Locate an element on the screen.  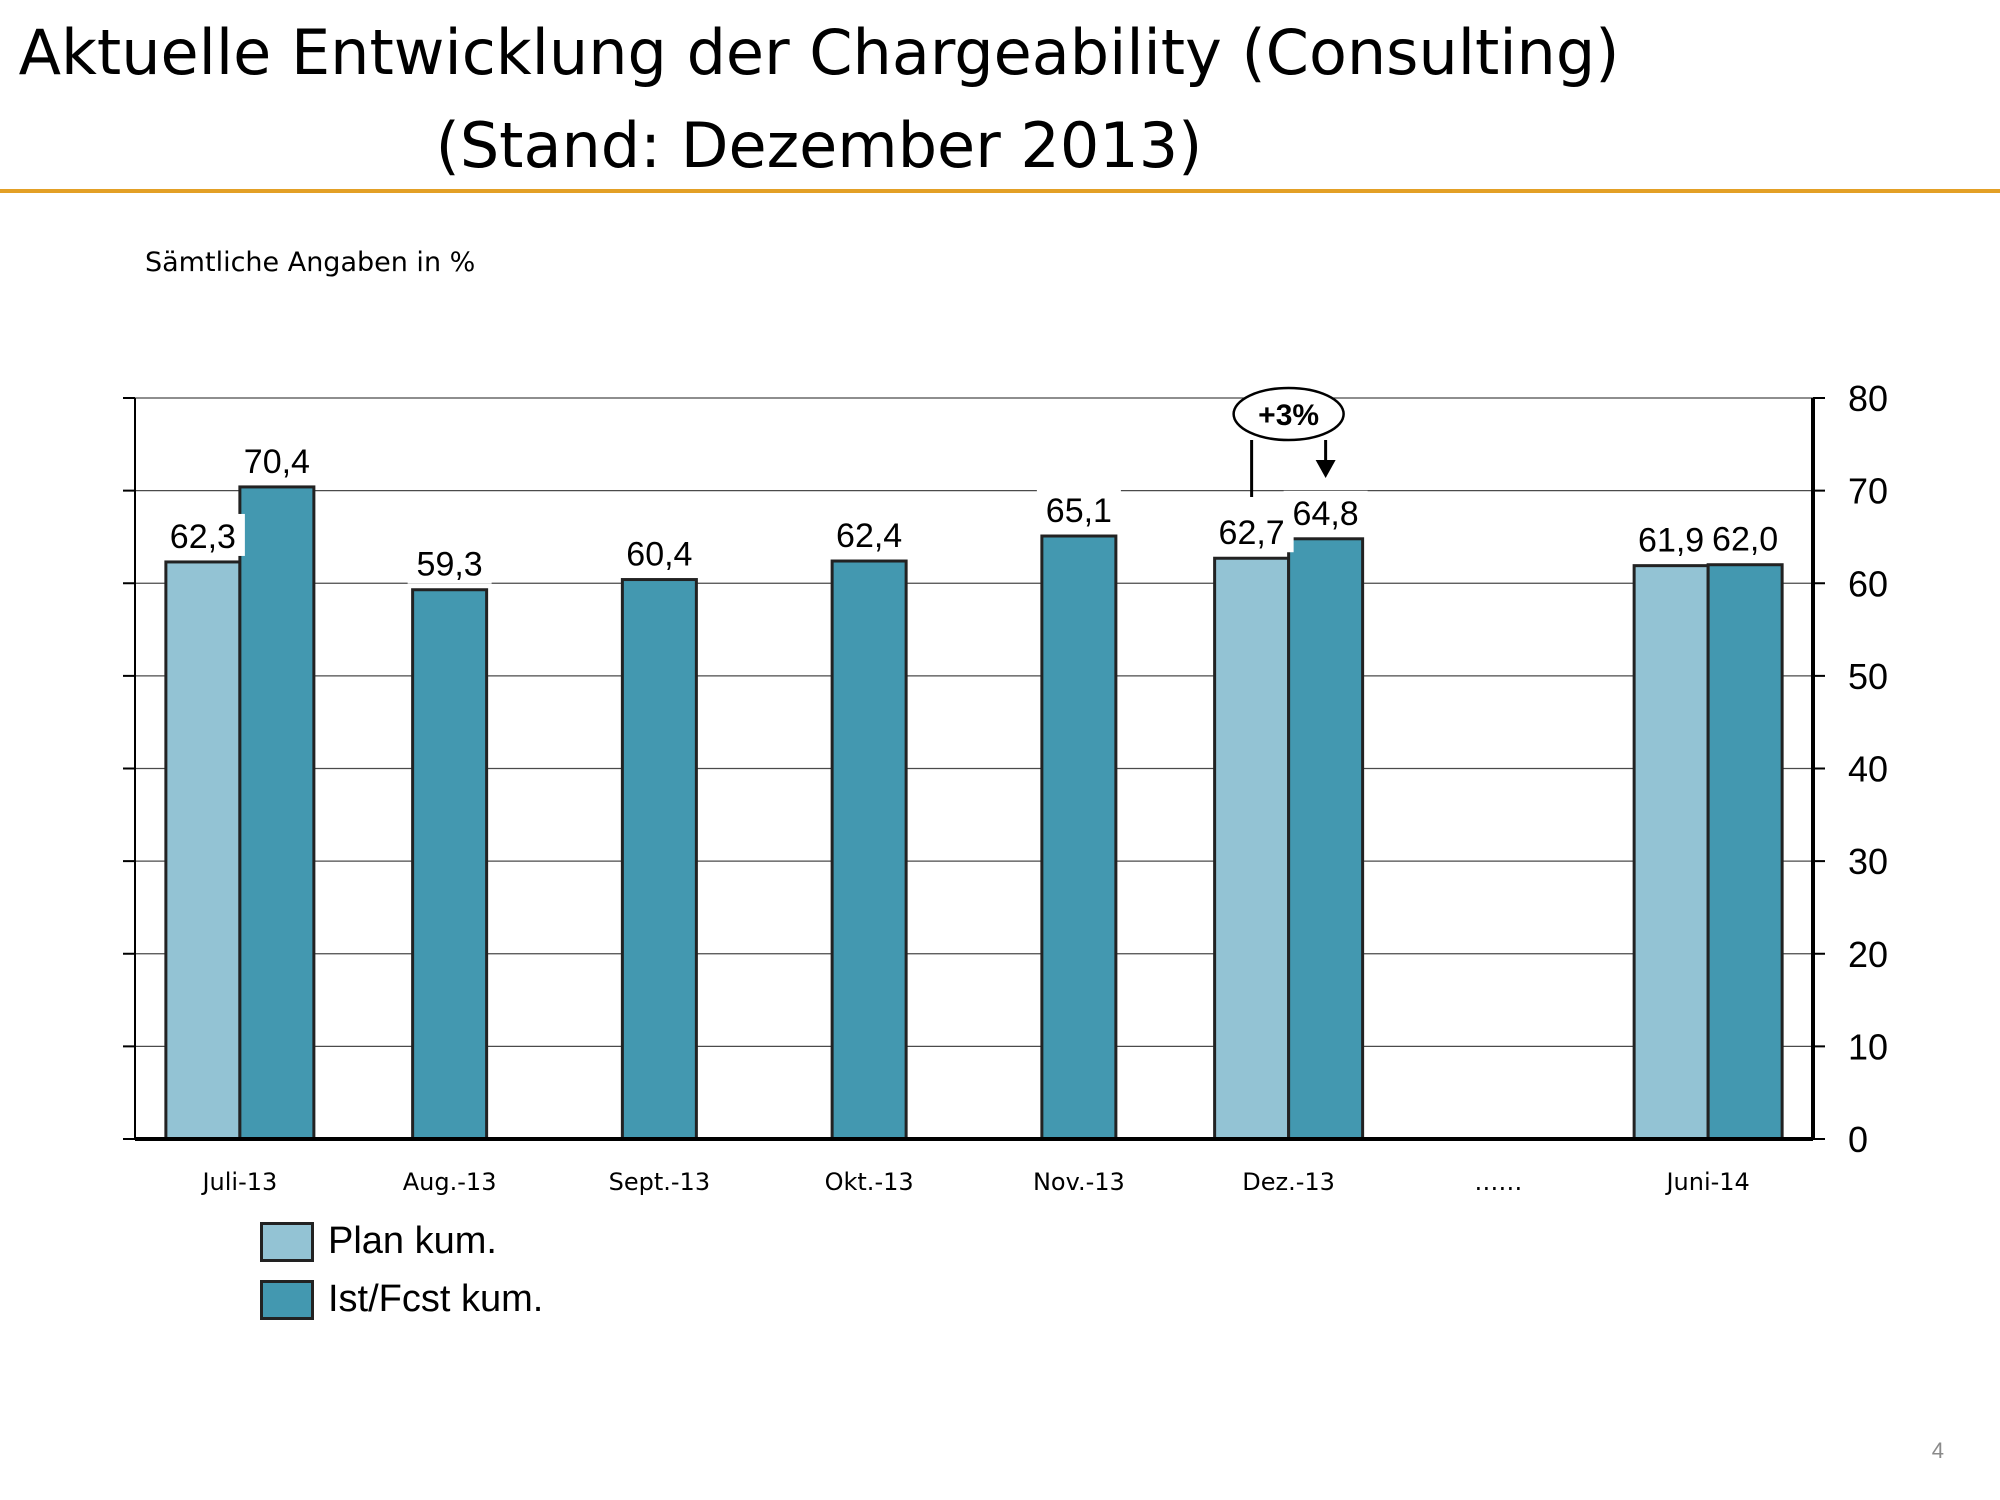
page-number: 4 is located at coordinates (1937, 1450).